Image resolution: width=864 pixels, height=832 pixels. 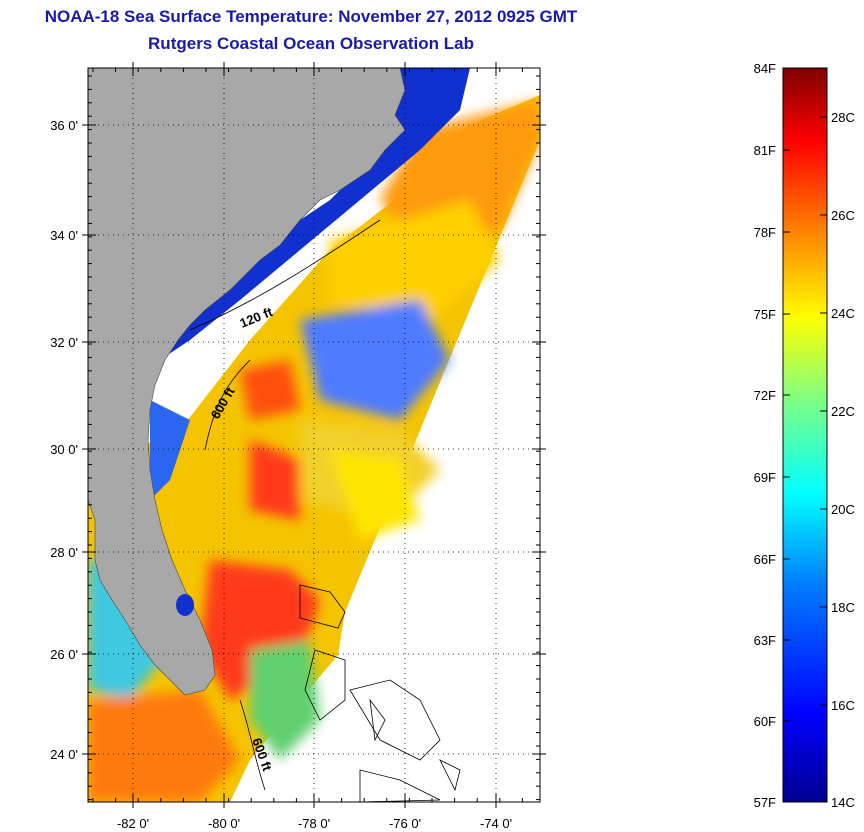 What do you see at coordinates (843, 607) in the screenshot?
I see `colorbar-c-label: 18C` at bounding box center [843, 607].